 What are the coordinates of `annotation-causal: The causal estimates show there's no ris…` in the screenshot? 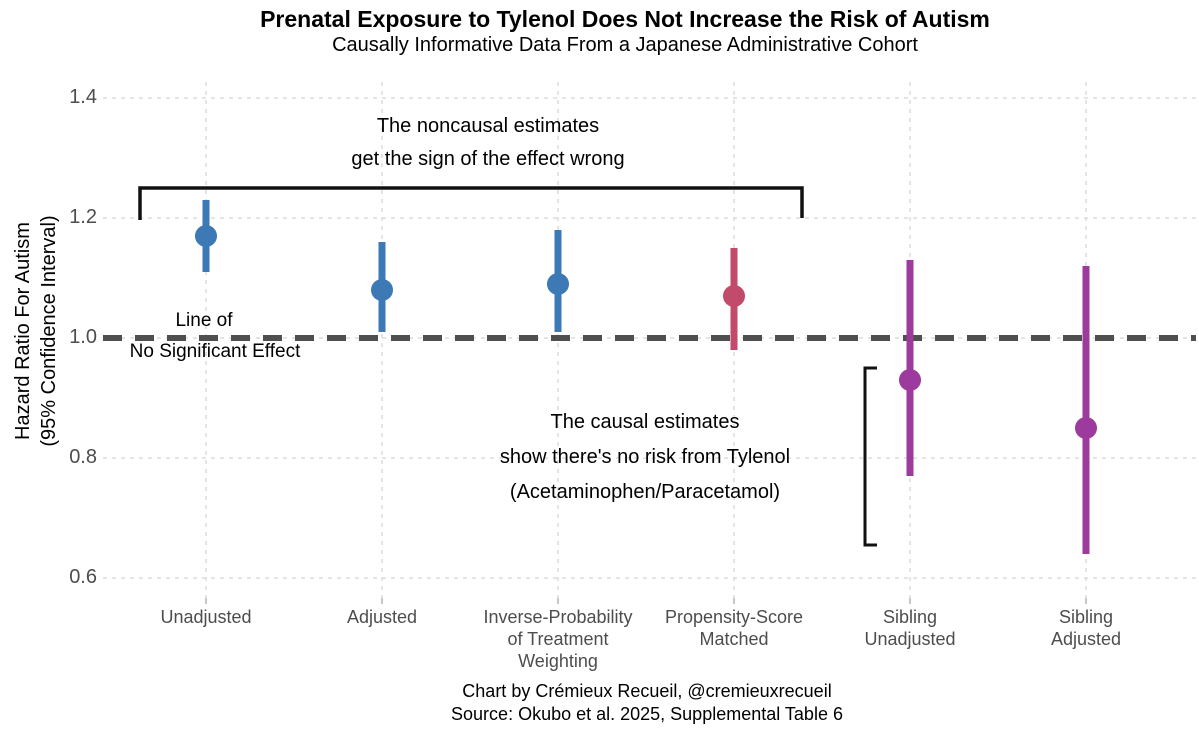 It's located at (645, 457).